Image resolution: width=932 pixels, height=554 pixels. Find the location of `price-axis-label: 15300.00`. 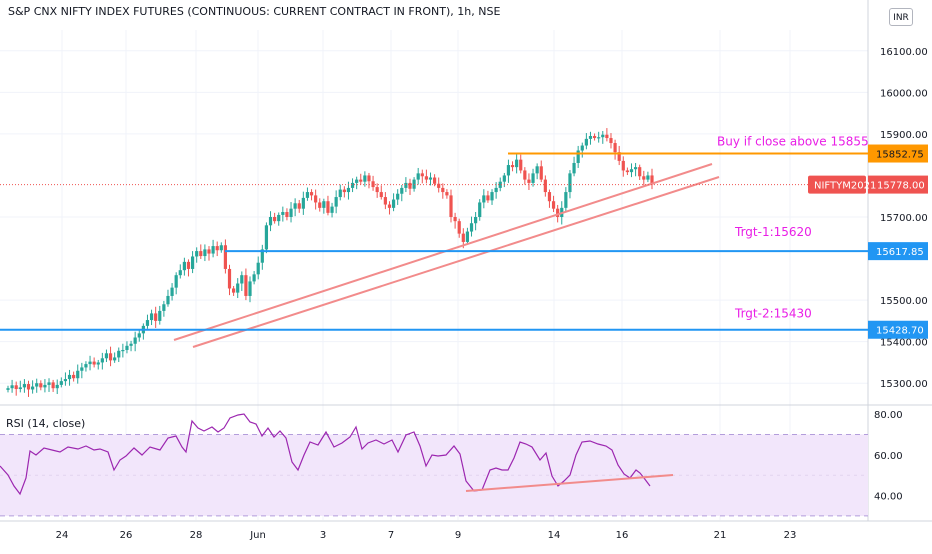

price-axis-label: 15300.00 is located at coordinates (904, 384).